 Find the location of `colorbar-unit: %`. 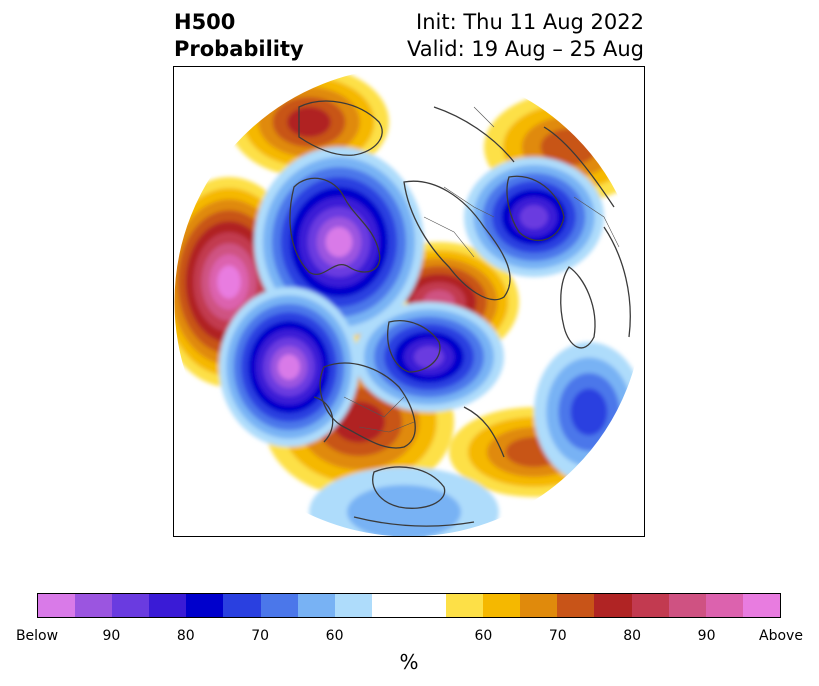

colorbar-unit: % is located at coordinates (409, 662).